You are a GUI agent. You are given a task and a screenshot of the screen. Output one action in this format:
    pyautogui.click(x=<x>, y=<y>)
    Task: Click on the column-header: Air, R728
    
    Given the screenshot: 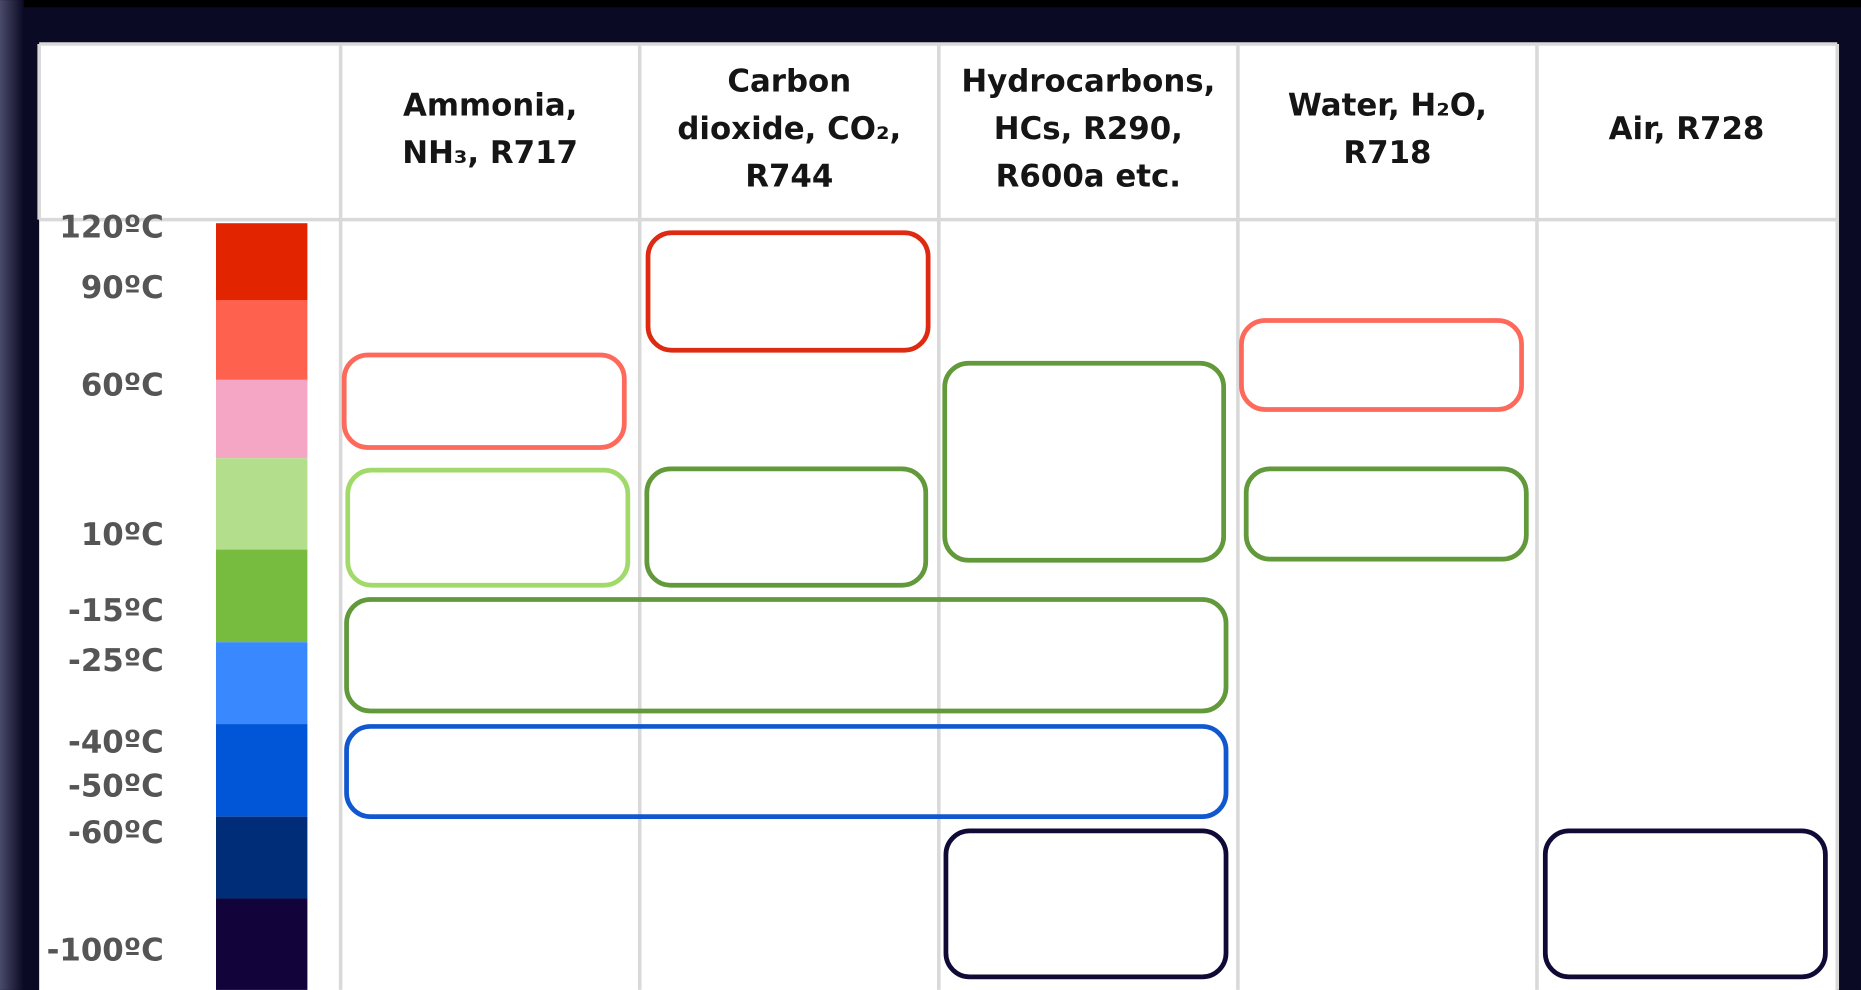 What is the action you would take?
    pyautogui.click(x=1687, y=129)
    